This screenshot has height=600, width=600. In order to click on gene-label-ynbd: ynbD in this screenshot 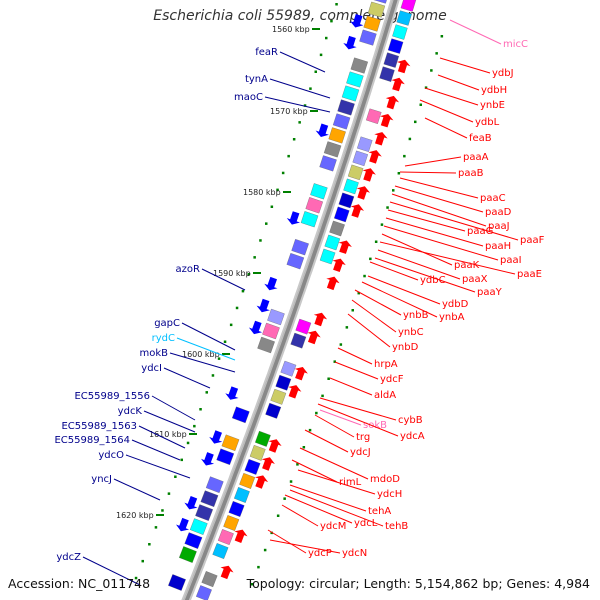, I will do `click(405, 347)`.